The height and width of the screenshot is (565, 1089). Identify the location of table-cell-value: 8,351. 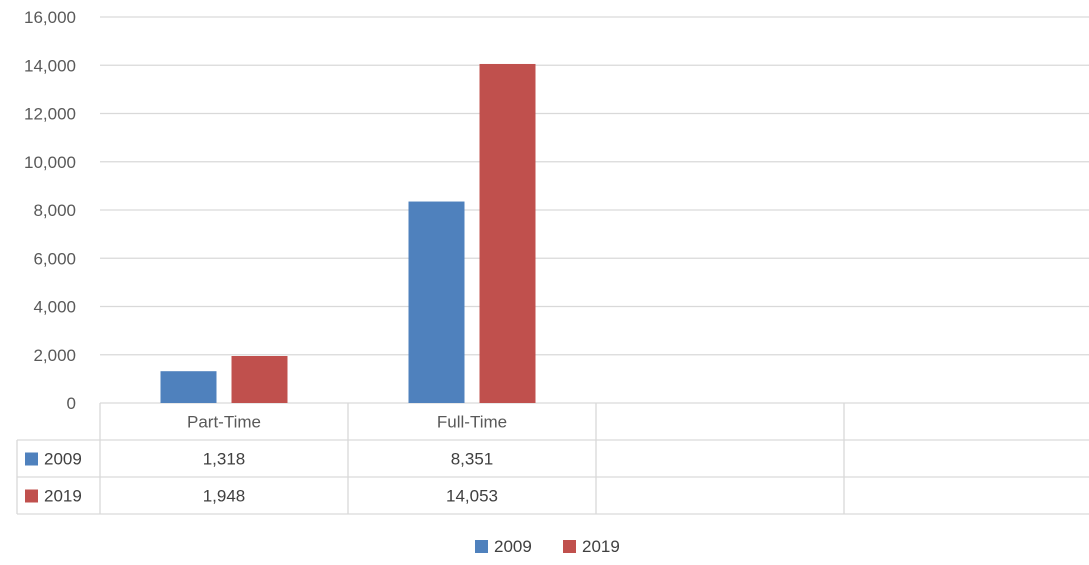
(472, 459).